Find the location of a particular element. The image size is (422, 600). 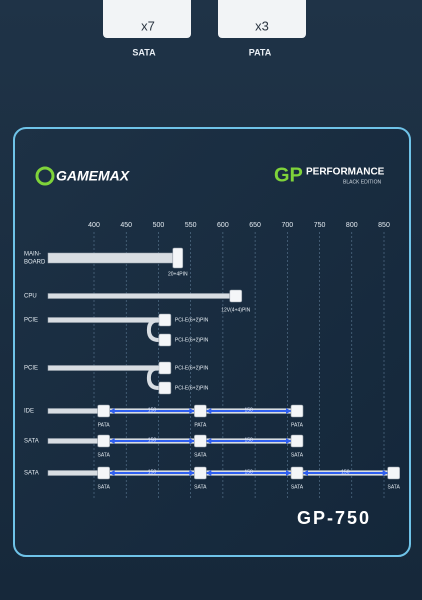

count: x3 is located at coordinates (262, 25).